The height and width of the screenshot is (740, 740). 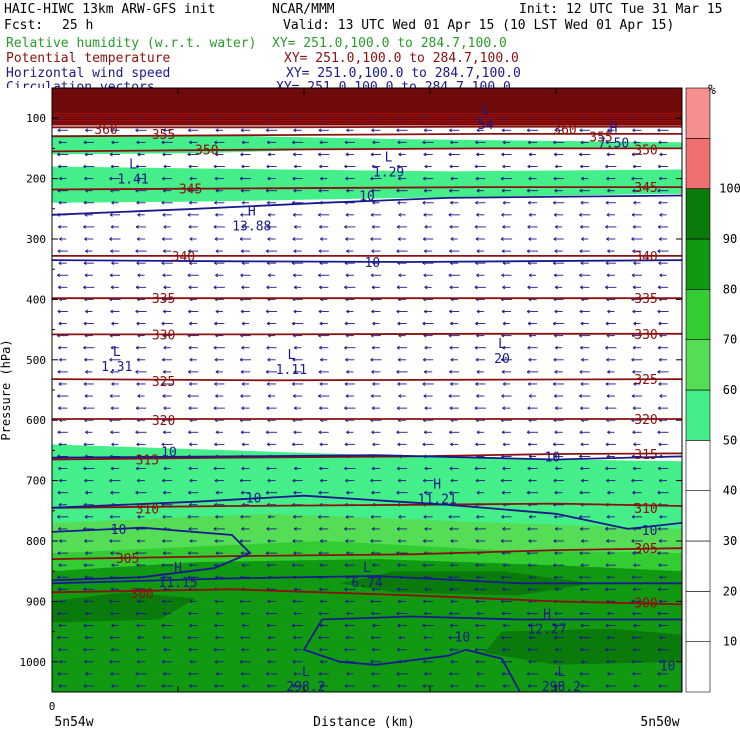 I want to click on wind-label-8: 10, so click(x=668, y=666).